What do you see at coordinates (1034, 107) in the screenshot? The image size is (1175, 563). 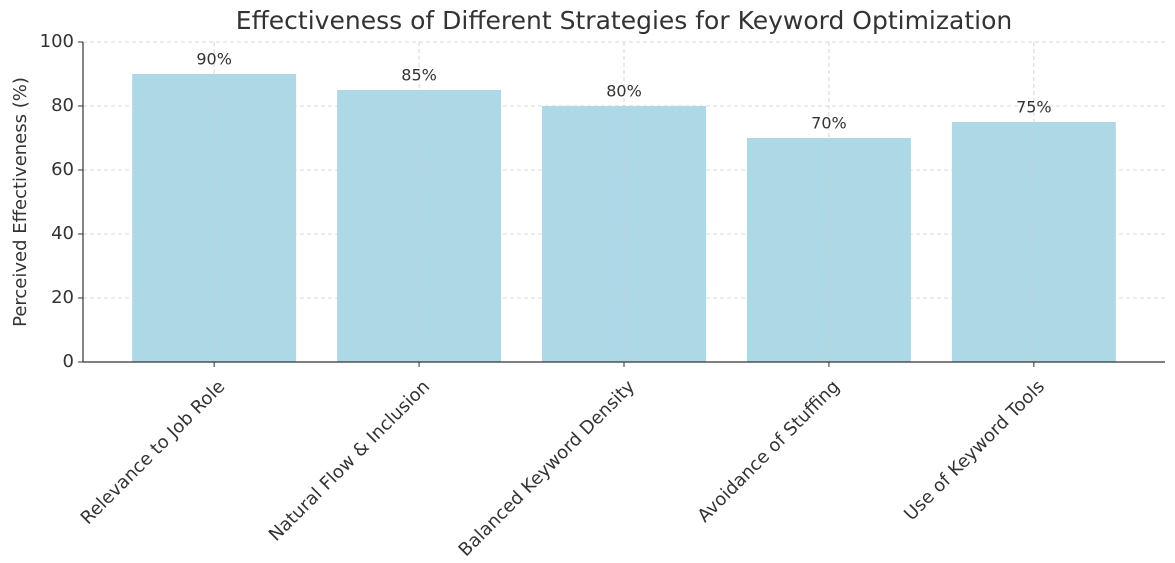 I see `value-label: 75%` at bounding box center [1034, 107].